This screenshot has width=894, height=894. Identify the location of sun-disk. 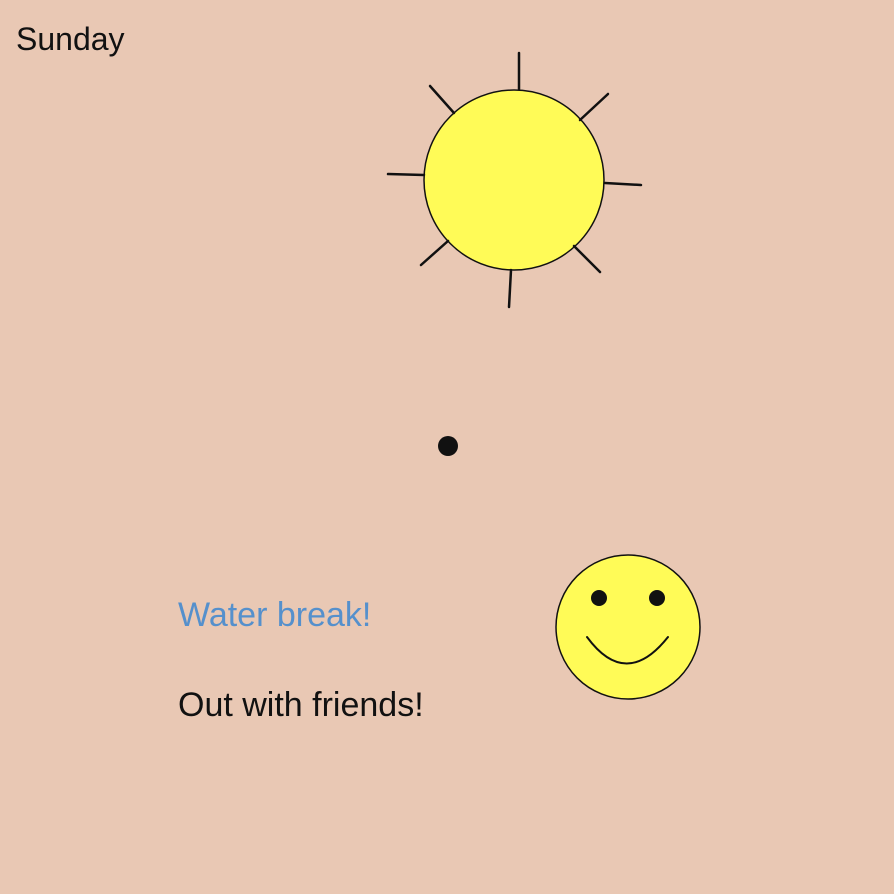
(514, 180).